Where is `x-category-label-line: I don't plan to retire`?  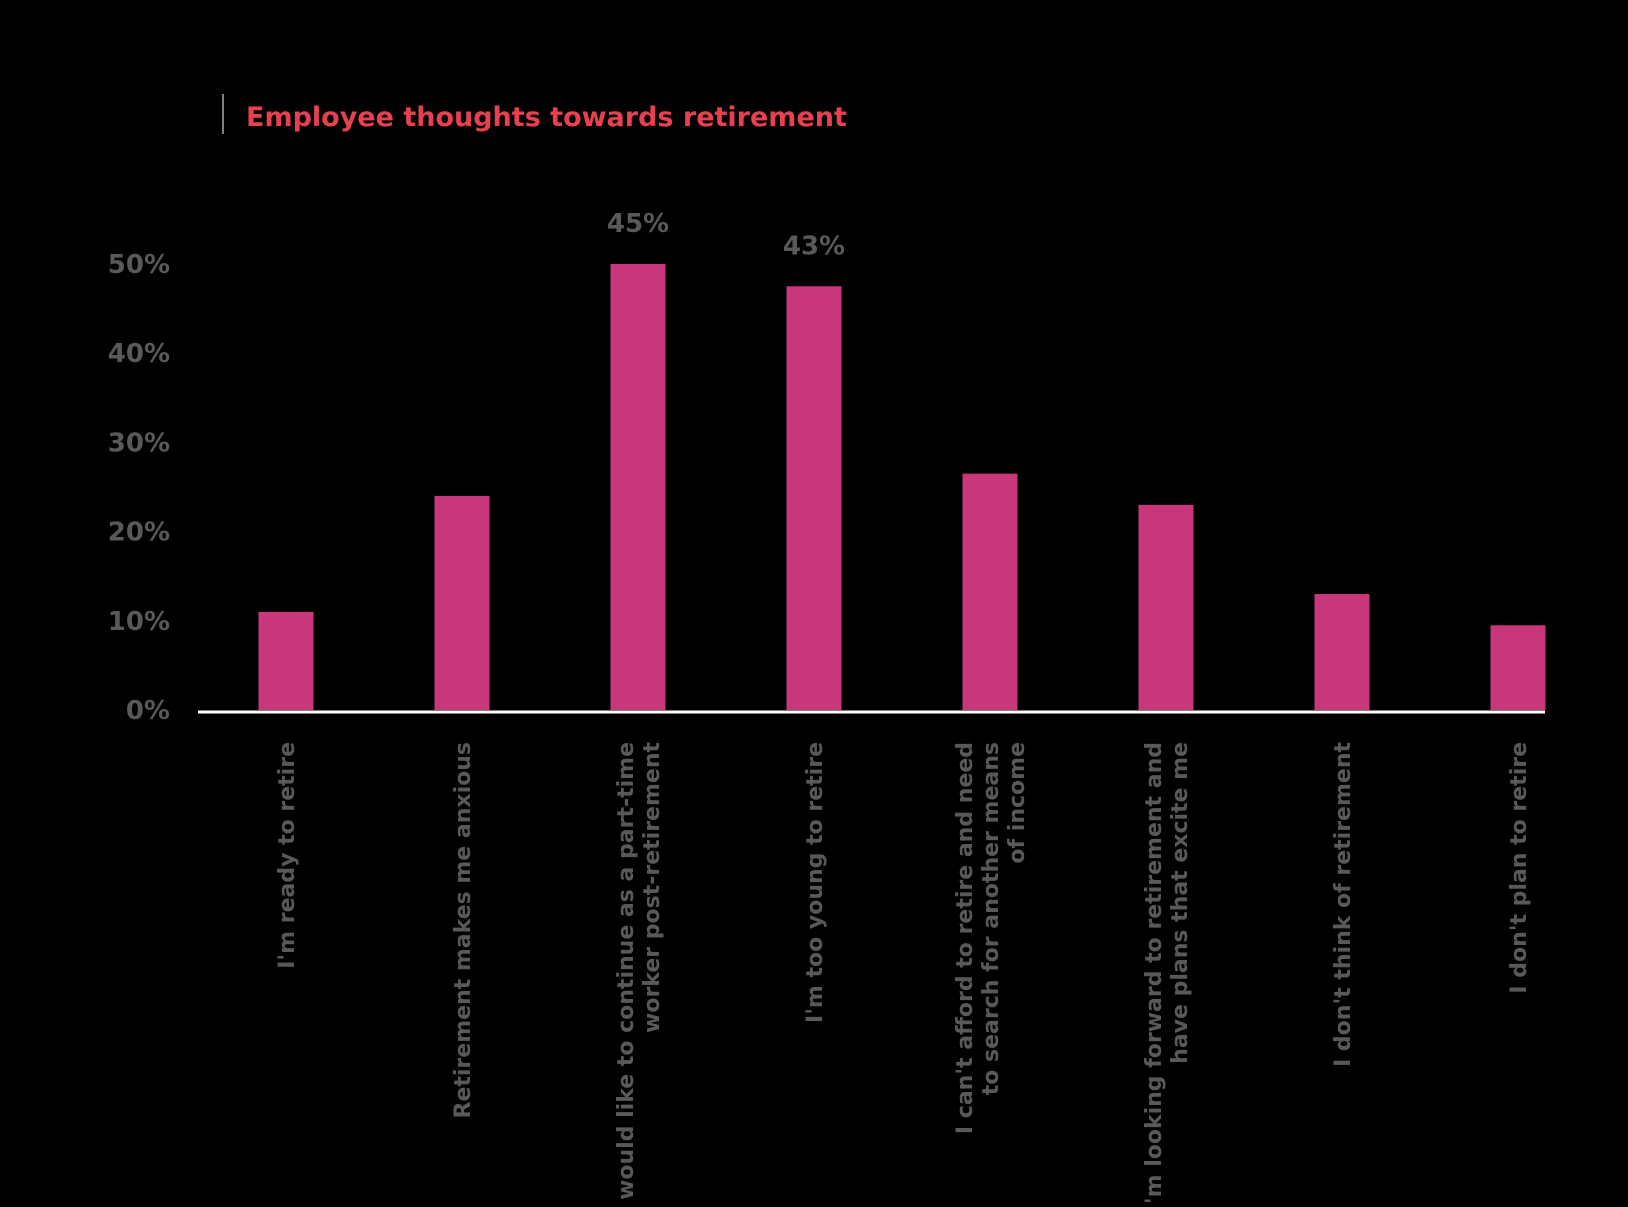
x-category-label-line: I don't plan to retire is located at coordinates (1519, 868).